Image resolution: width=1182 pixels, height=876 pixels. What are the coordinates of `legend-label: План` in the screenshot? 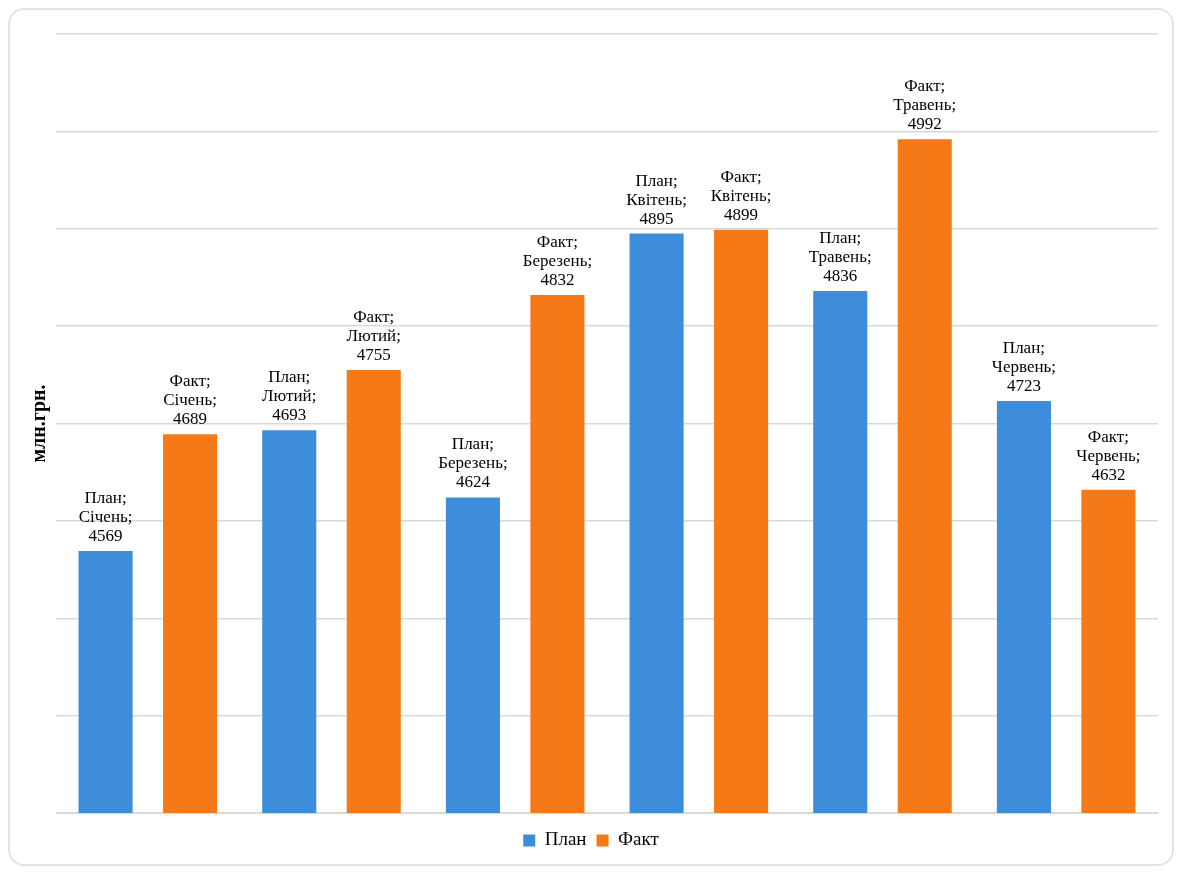 It's located at (565, 839).